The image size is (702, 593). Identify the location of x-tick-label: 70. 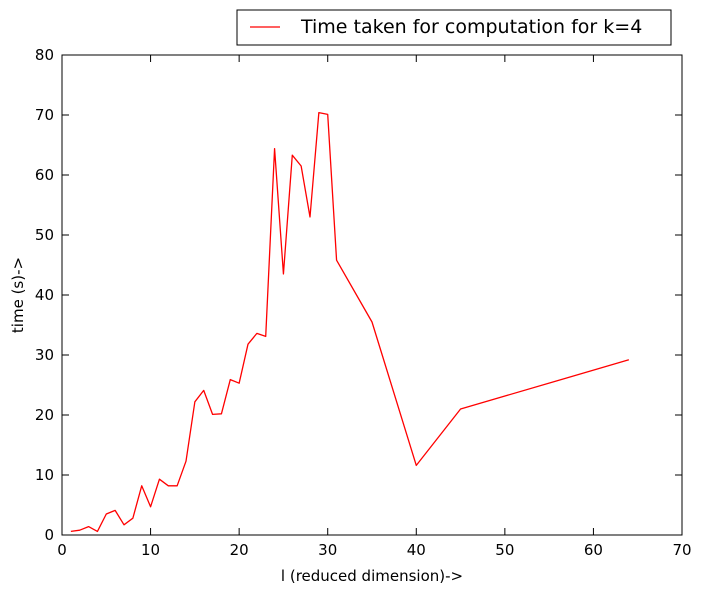
(681, 550).